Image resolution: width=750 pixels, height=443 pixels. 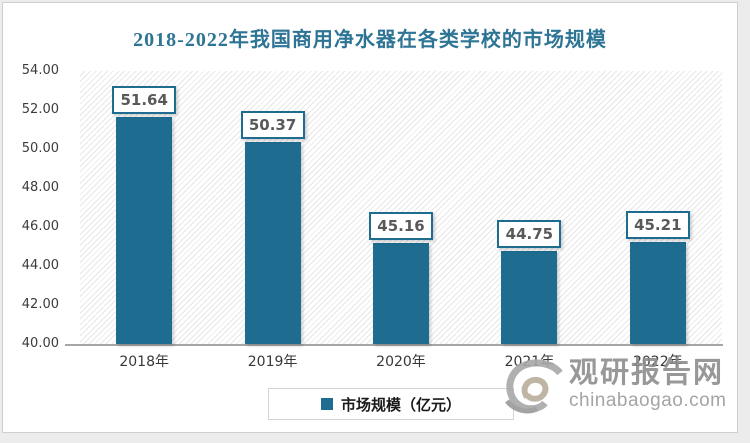 I want to click on y-tick-label: 54.00, so click(x=40, y=70).